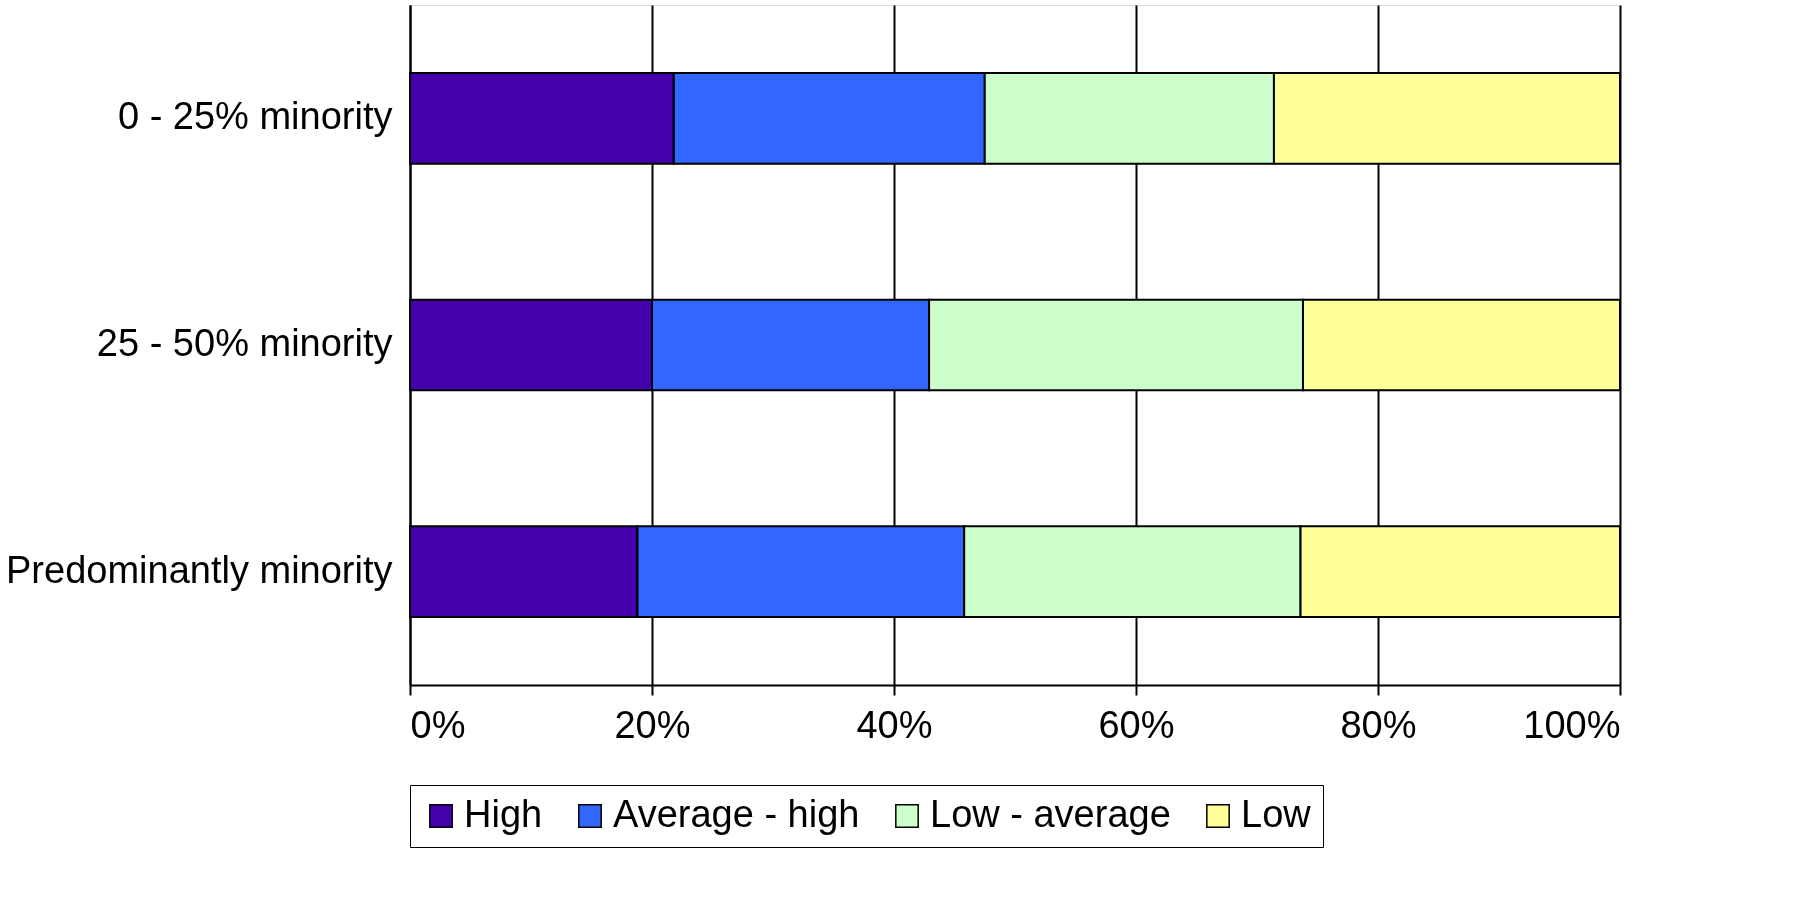 The height and width of the screenshot is (915, 1794). What do you see at coordinates (1378, 724) in the screenshot?
I see `x-tick-label: 80%` at bounding box center [1378, 724].